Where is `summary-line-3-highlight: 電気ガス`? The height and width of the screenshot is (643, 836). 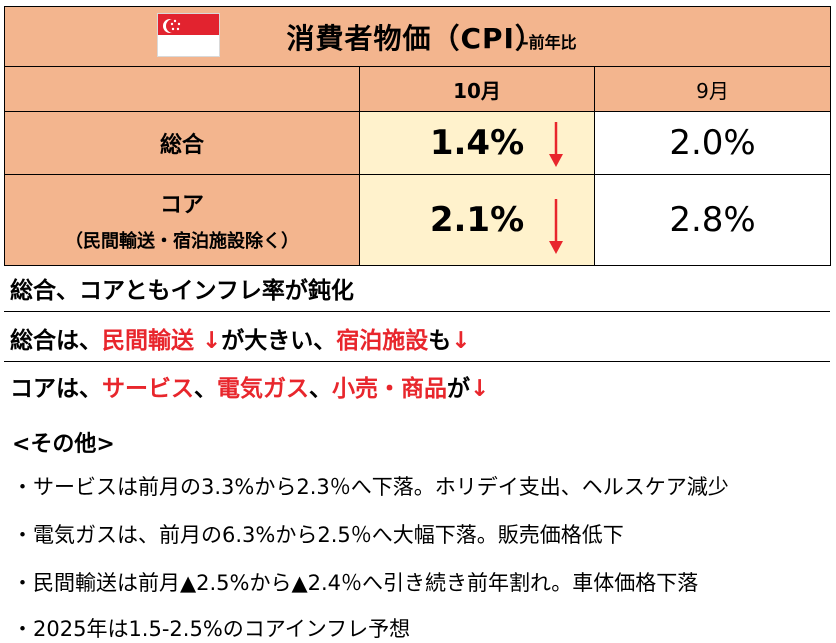 summary-line-3-highlight: 電気ガス is located at coordinates (263, 389).